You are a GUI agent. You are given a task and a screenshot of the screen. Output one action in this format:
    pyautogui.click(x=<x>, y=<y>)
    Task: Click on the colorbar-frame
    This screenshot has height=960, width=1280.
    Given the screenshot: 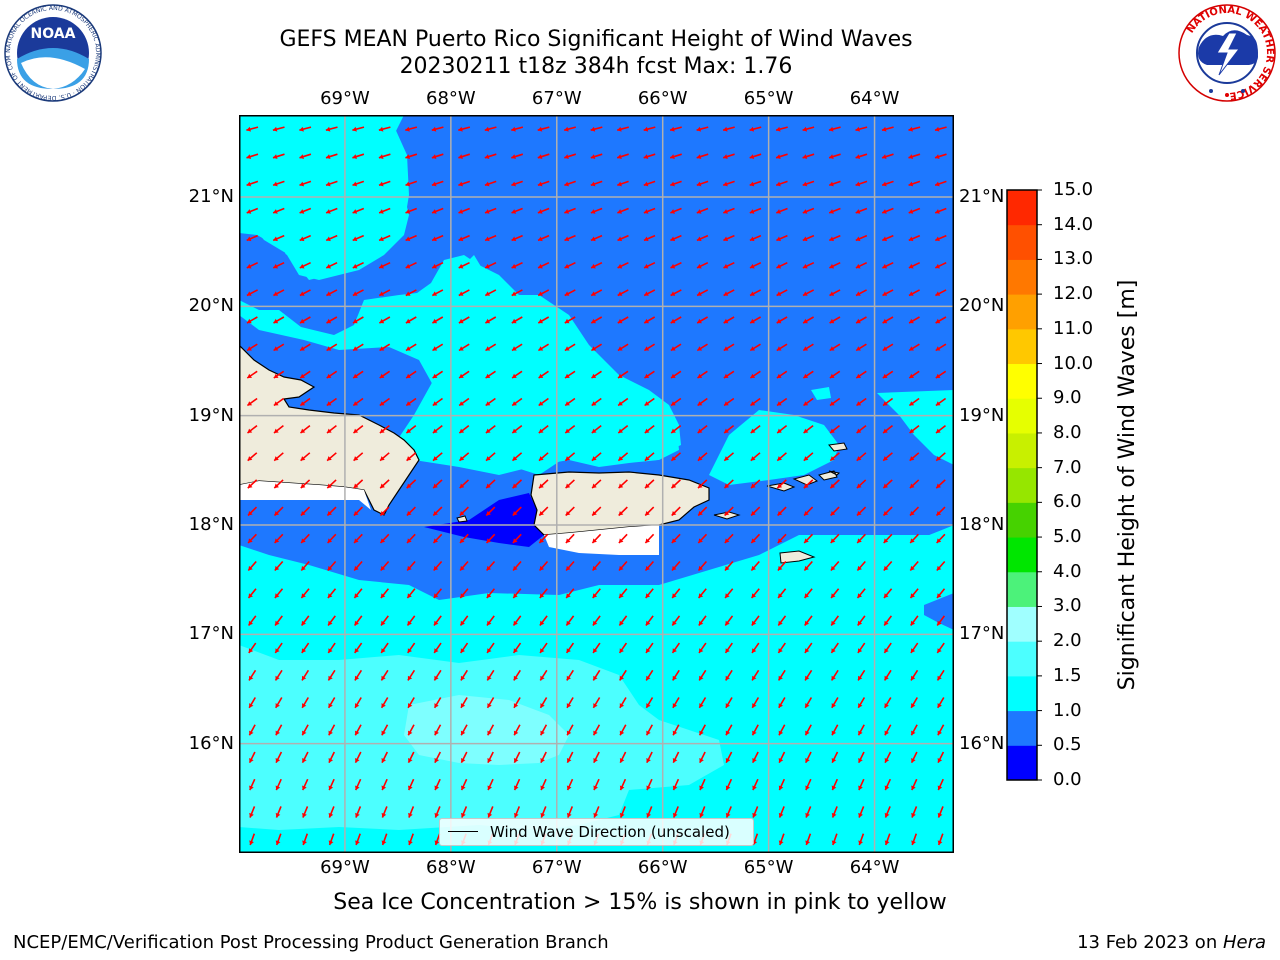 What is the action you would take?
    pyautogui.click(x=1022, y=485)
    